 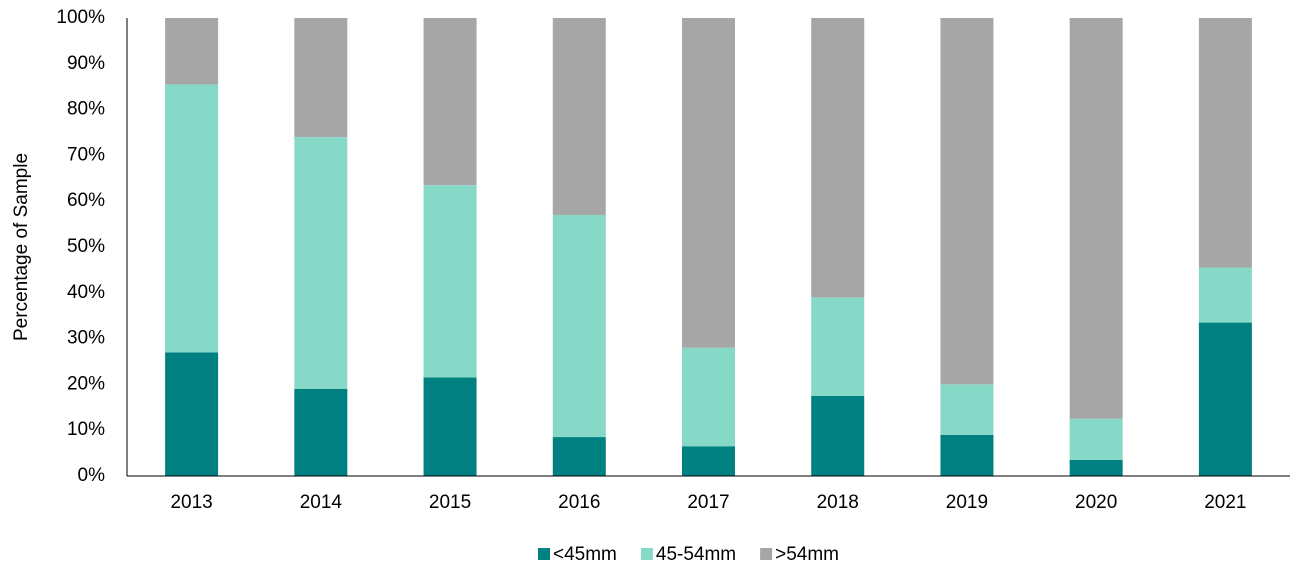 I want to click on x-tick-label: 2016, so click(x=579, y=502).